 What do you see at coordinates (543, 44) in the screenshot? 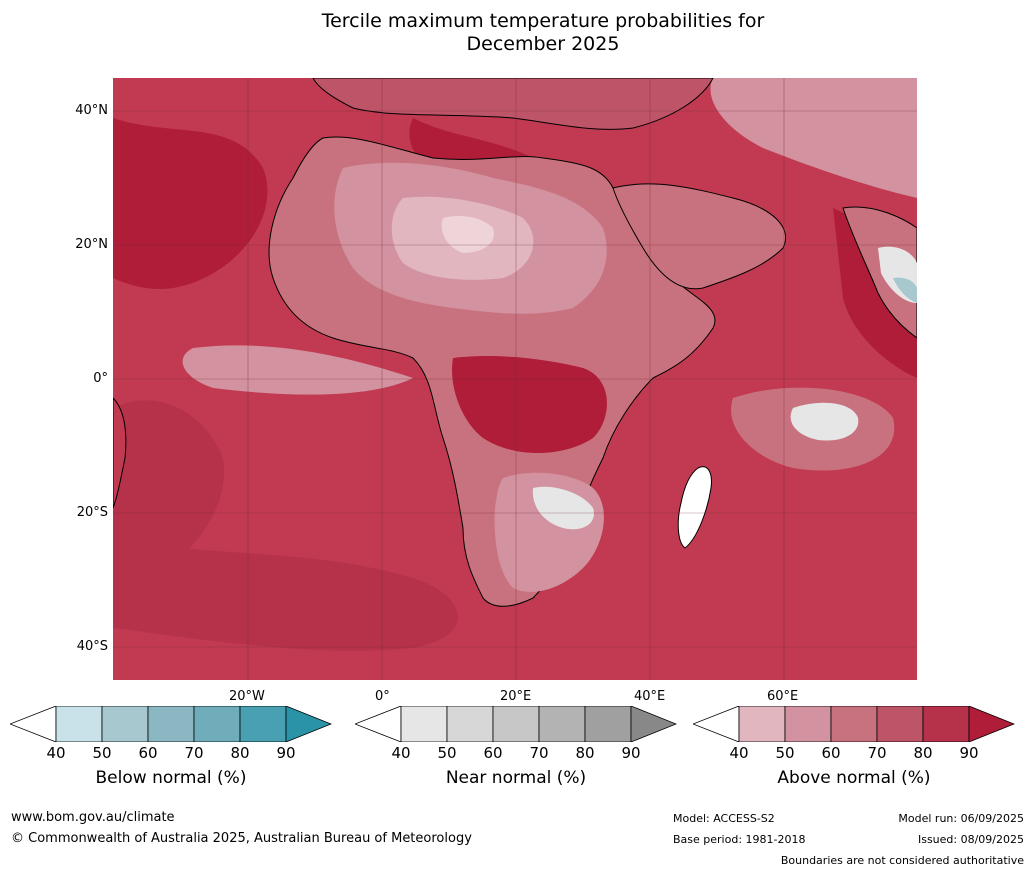
I see `title-line-2: December 2025` at bounding box center [543, 44].